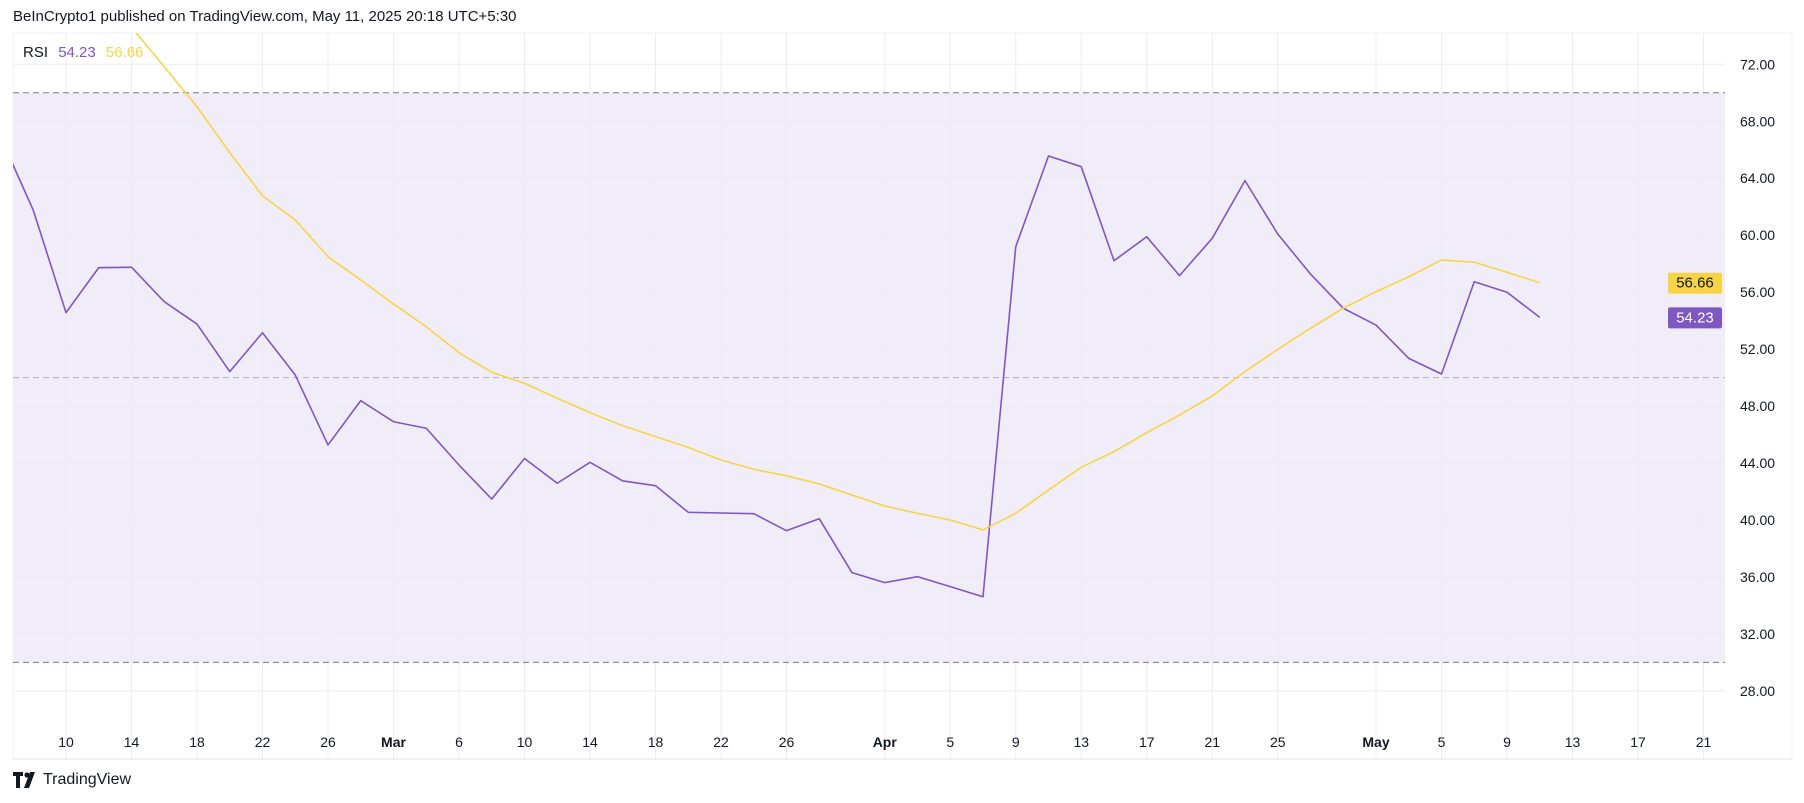  What do you see at coordinates (87, 779) in the screenshot?
I see `tradingview-brand-text: TradingView` at bounding box center [87, 779].